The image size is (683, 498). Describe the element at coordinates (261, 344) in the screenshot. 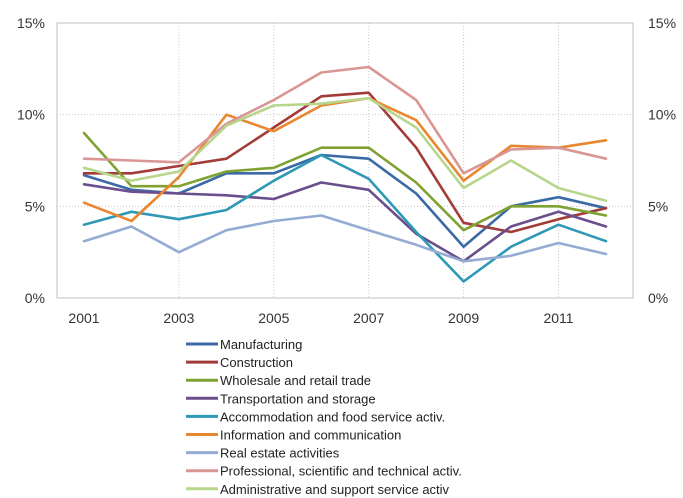

I see `legend-label-0: Manufacturing` at that location.